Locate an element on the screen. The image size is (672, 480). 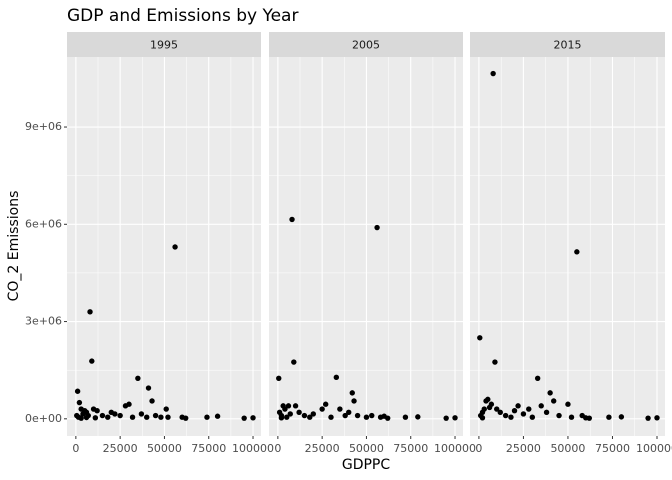
strip-label: 2015 is located at coordinates (568, 45).